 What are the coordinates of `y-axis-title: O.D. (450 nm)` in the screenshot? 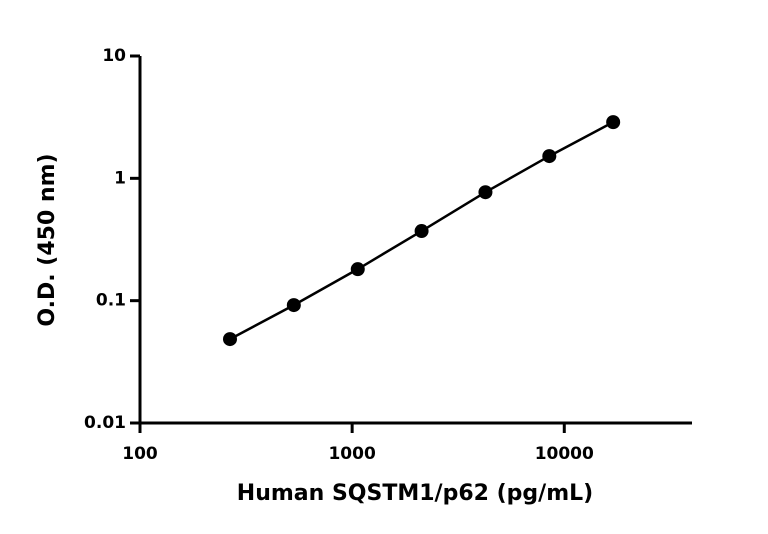 It's located at (47, 239).